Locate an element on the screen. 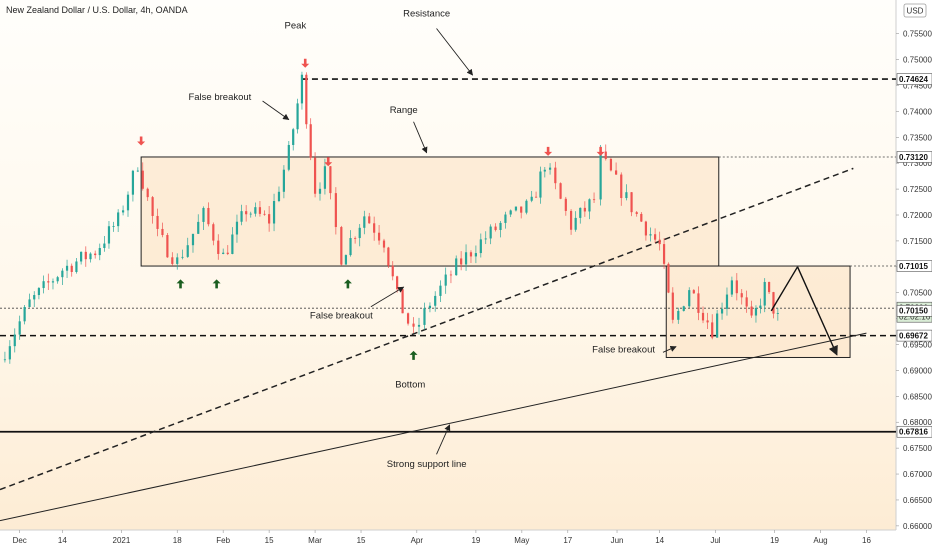 This screenshot has width=932, height=550. projection-segment is located at coordinates (784, 289).